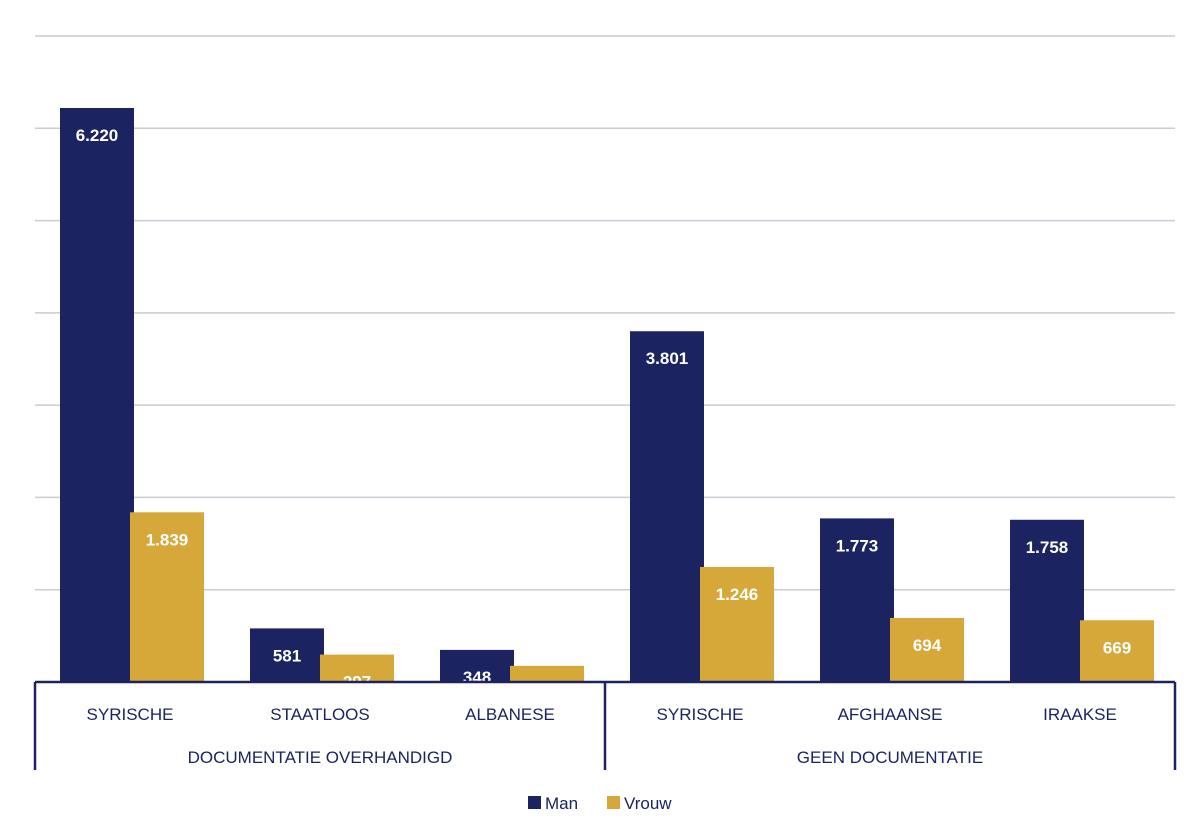 This screenshot has height=839, width=1194. I want to click on bar-value-label-vrouw: 1.246, so click(737, 594).